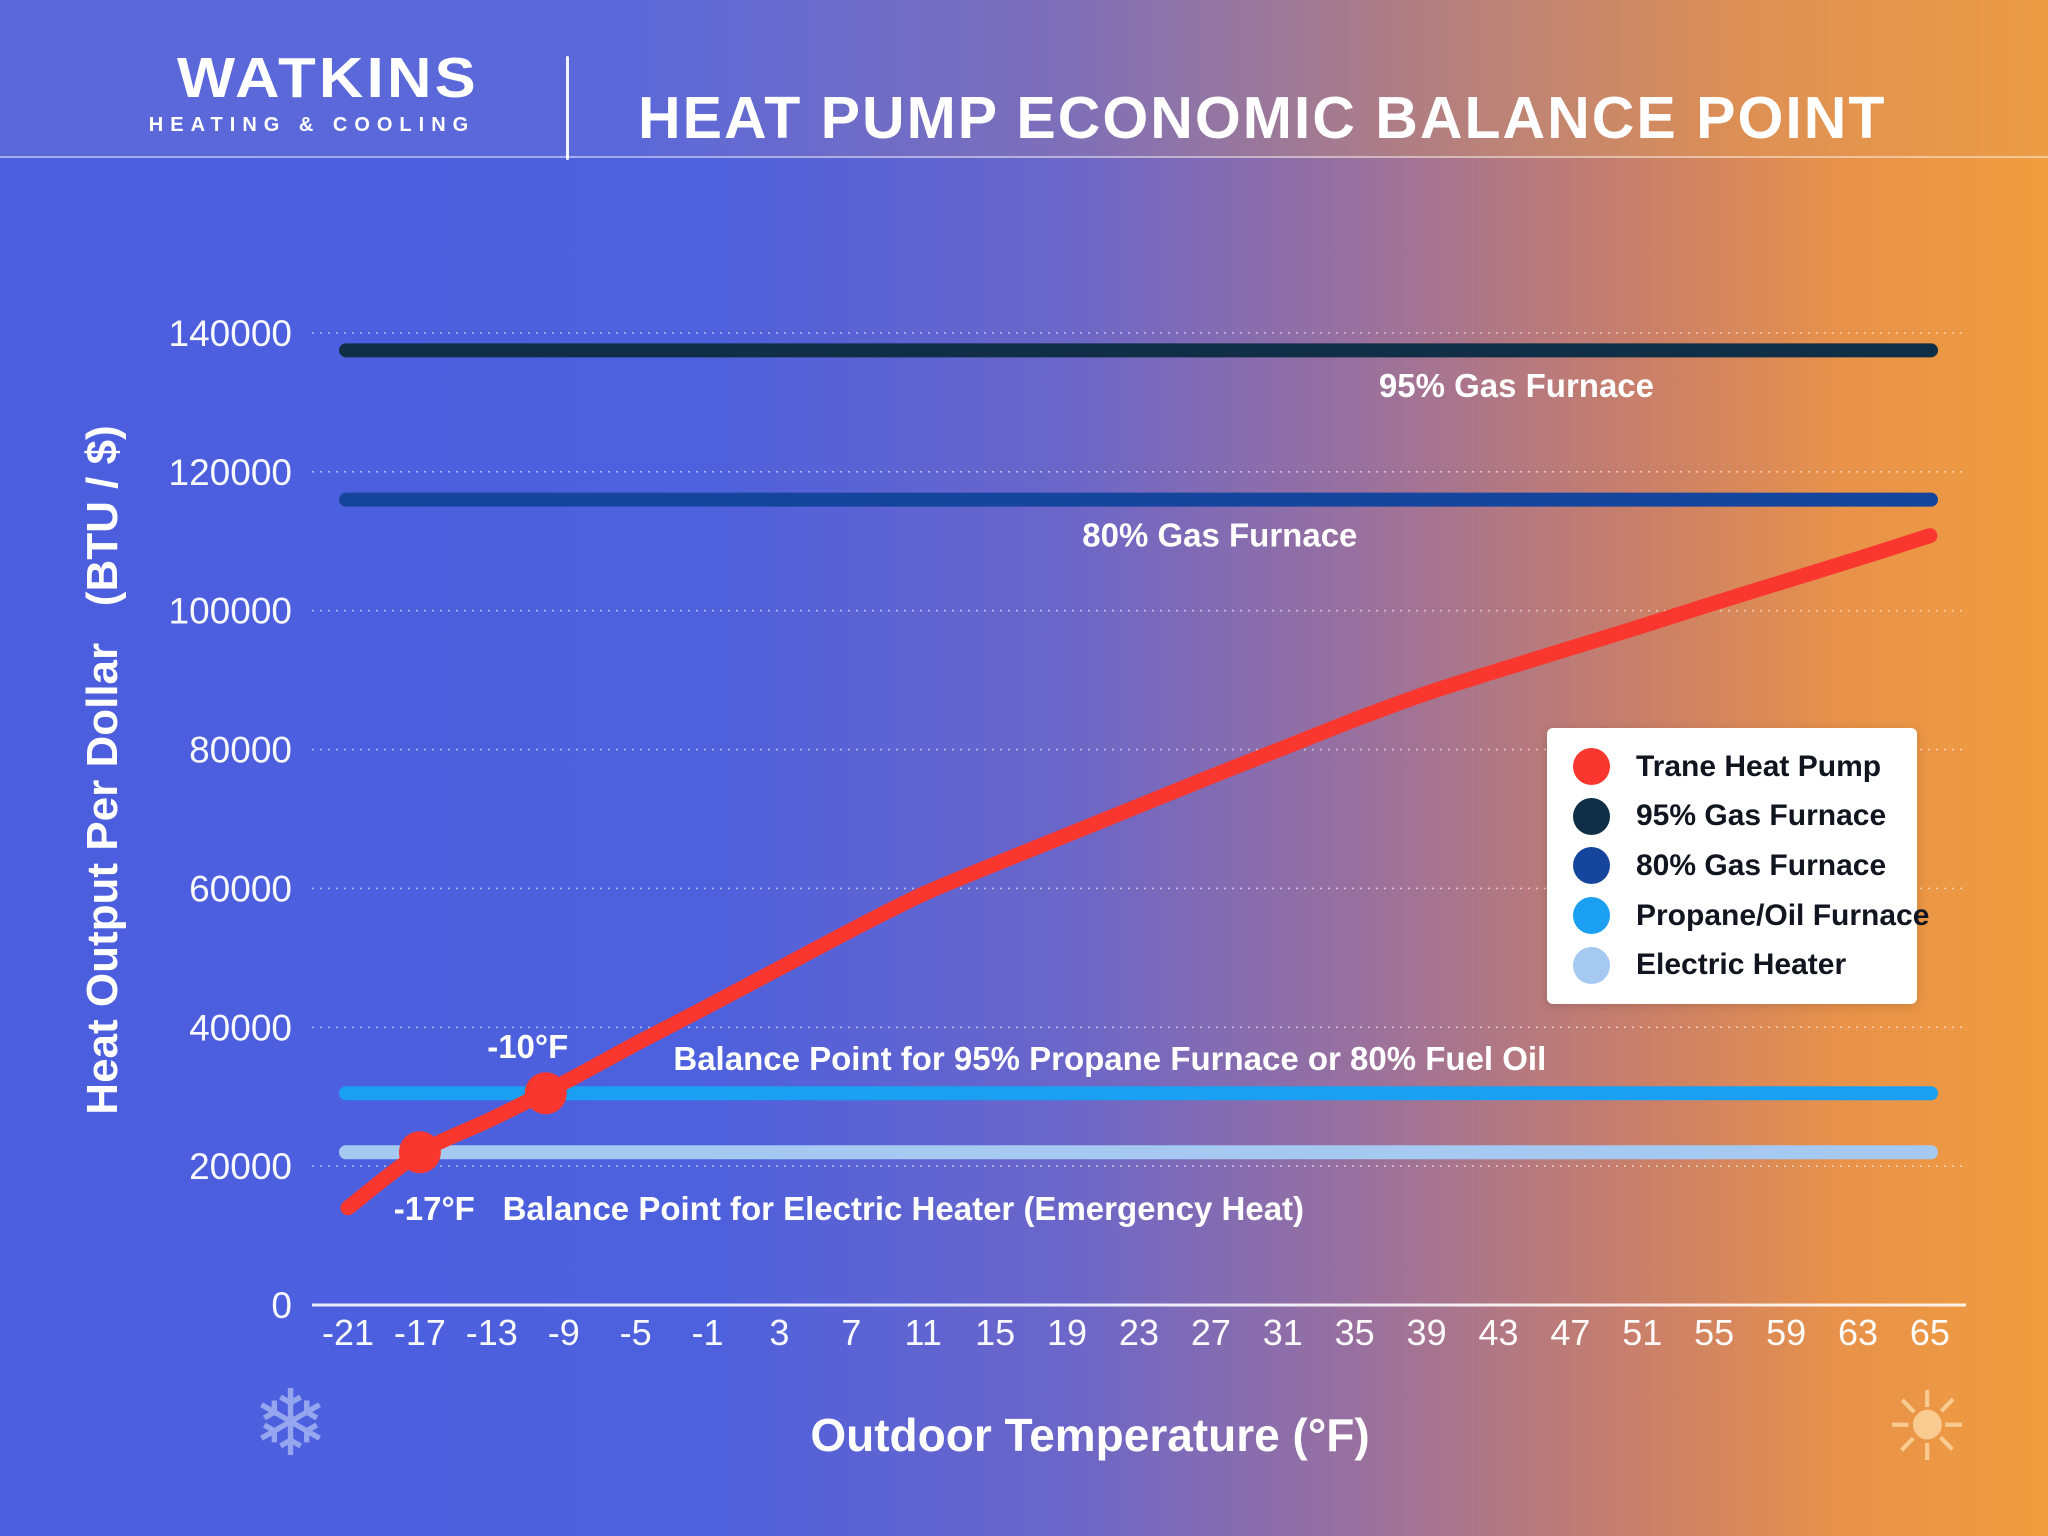  What do you see at coordinates (348, 1332) in the screenshot?
I see `x-tick-label: -21` at bounding box center [348, 1332].